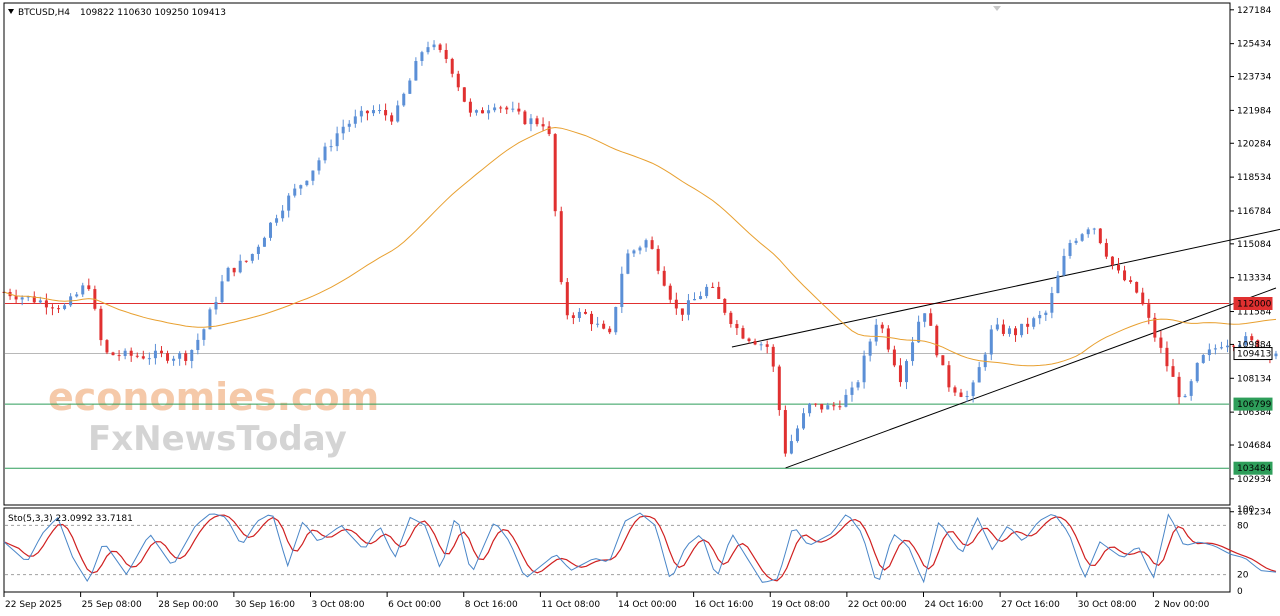 This screenshot has height=616, width=1280. What do you see at coordinates (1254, 11) in the screenshot?
I see `price-tick-label: 127184` at bounding box center [1254, 11].